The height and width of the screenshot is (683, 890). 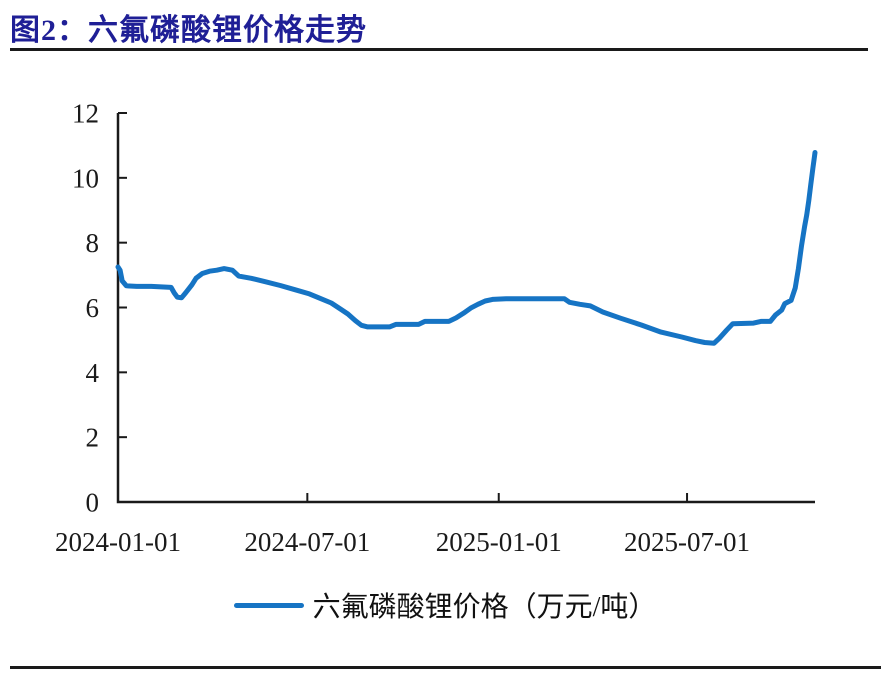 I want to click on y-axis-tick-label: 10, so click(x=85, y=178).